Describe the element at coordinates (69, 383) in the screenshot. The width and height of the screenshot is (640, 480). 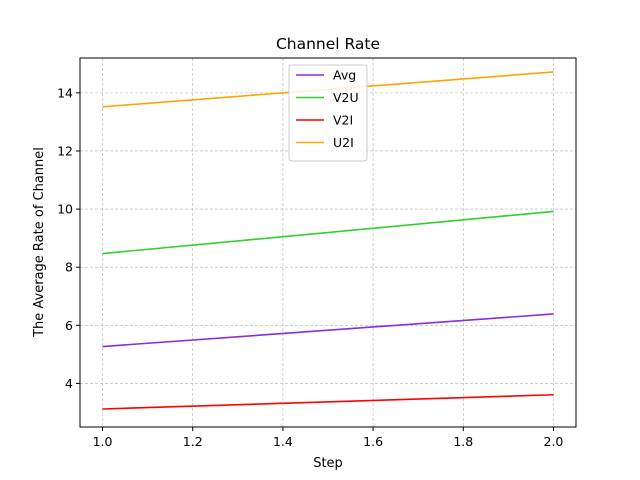
I see `y-tick-label: 4` at that location.